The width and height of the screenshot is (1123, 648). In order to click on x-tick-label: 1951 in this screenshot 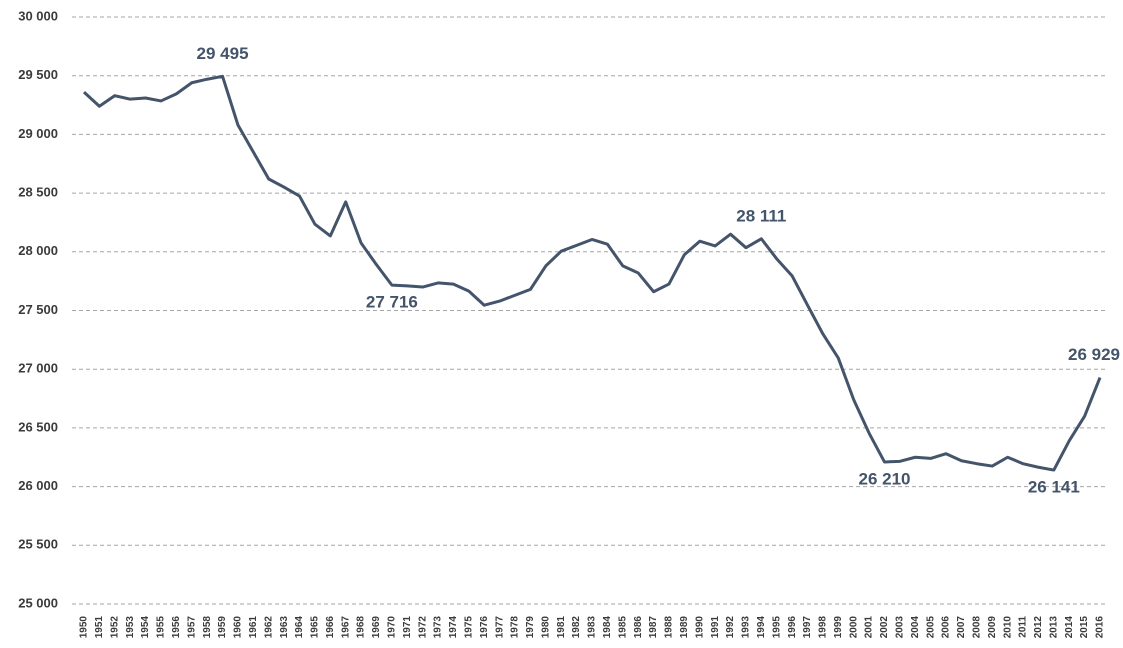, I will do `click(99, 627)`.